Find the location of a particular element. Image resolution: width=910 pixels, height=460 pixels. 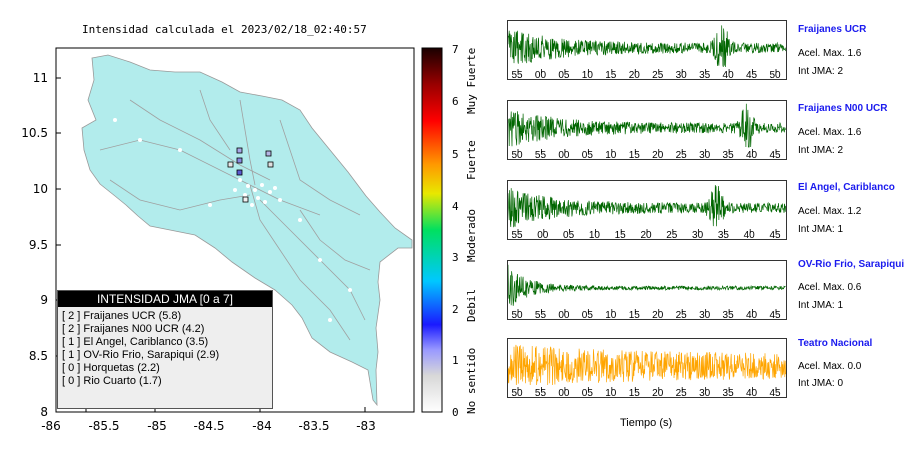

marker-fraijanes-n00 is located at coordinates (239, 160).